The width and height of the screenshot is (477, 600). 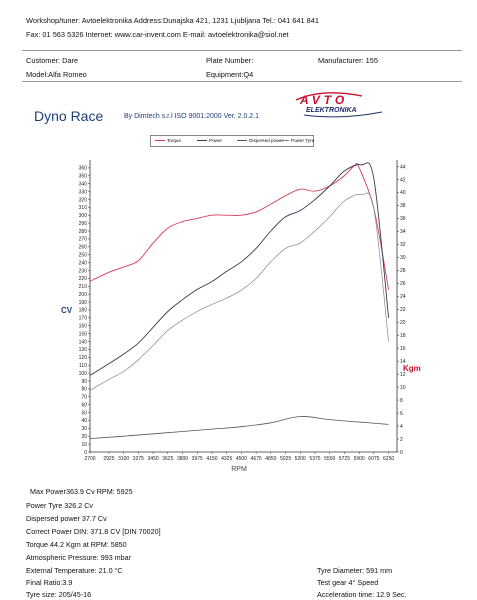 What do you see at coordinates (83, 169) in the screenshot?
I see `y-left-tick-label: 360` at bounding box center [83, 169].